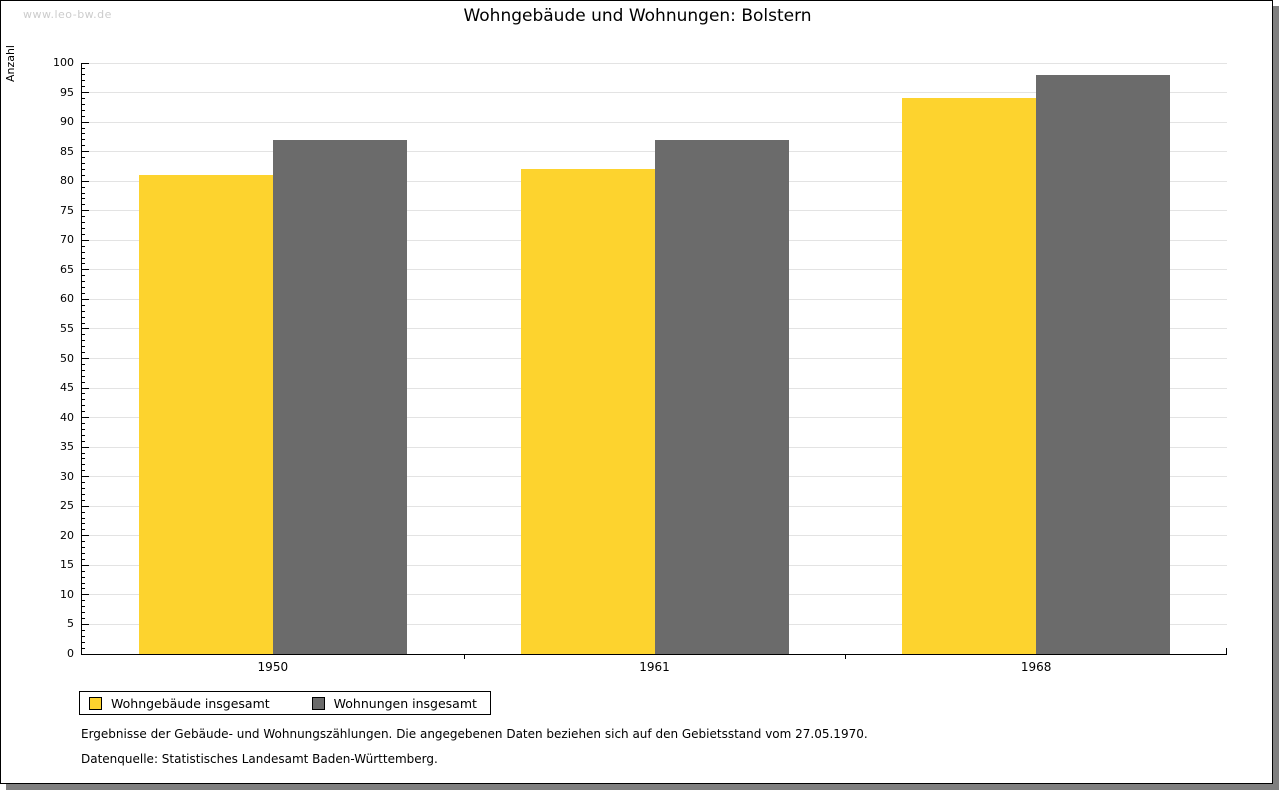  What do you see at coordinates (67, 92) in the screenshot?
I see `y-tick-label: 95` at bounding box center [67, 92].